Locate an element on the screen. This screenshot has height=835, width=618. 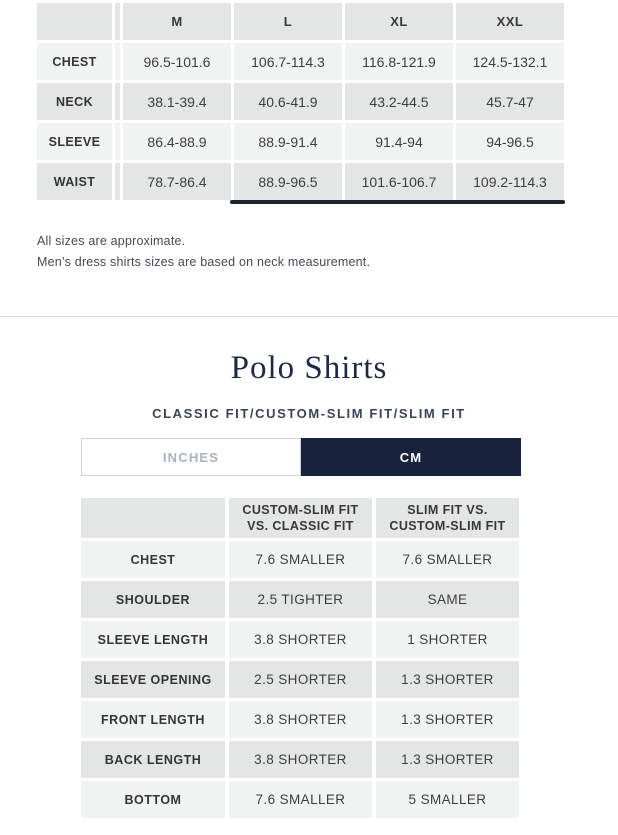
row-label-sleeve-opening: SLEEVE OPENING is located at coordinates (153, 679).